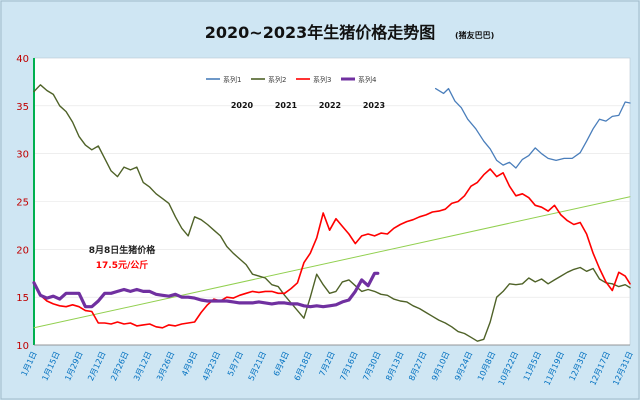 The height and width of the screenshot is (400, 640). Describe the element at coordinates (330, 105) in the screenshot. I see `legend-year-label: 2022` at that location.